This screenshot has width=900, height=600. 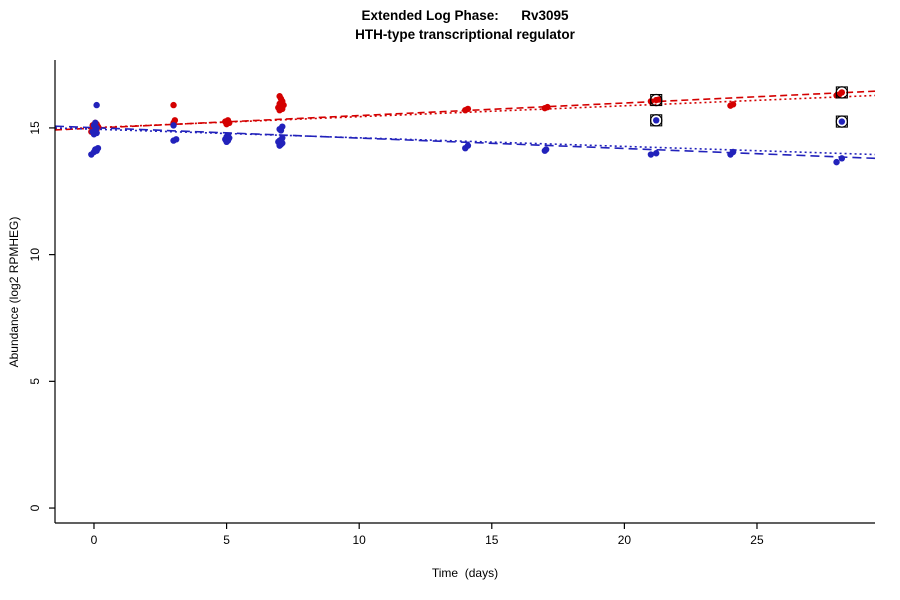 What do you see at coordinates (757, 540) in the screenshot?
I see `x-tick-label: 25` at bounding box center [757, 540].